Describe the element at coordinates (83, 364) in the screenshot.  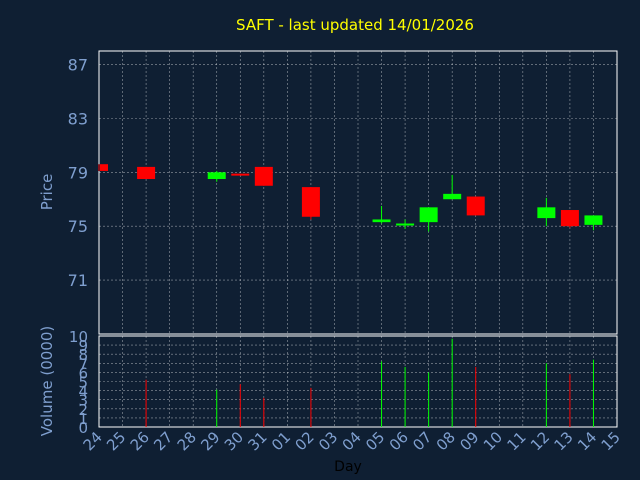
I see `volume-tick-label: 7` at that location.